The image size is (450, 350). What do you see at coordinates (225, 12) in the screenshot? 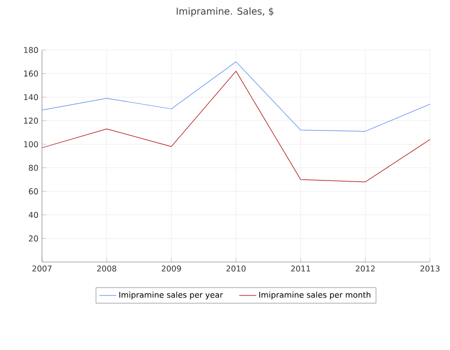
I see `chart-title: Imipramine. Sales, $` at bounding box center [225, 12].